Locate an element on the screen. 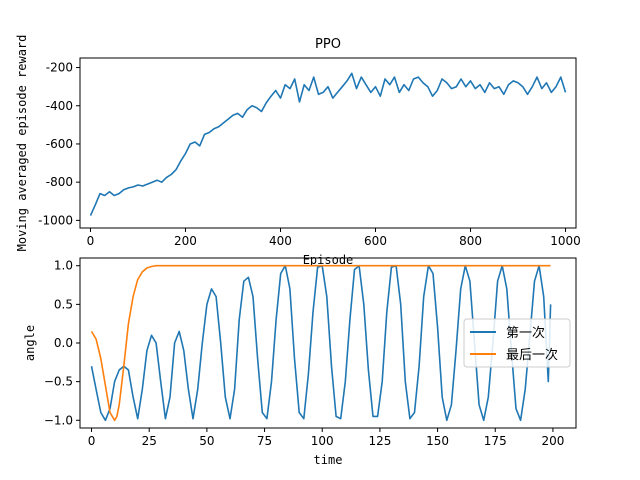 The height and width of the screenshot is (480, 640). reward-x-tick-label: 800 is located at coordinates (470, 241).